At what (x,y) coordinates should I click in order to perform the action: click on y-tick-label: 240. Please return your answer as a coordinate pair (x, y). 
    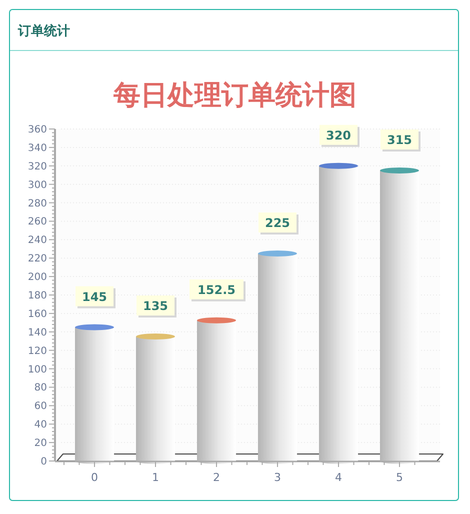
    Looking at the image, I should click on (37, 240).